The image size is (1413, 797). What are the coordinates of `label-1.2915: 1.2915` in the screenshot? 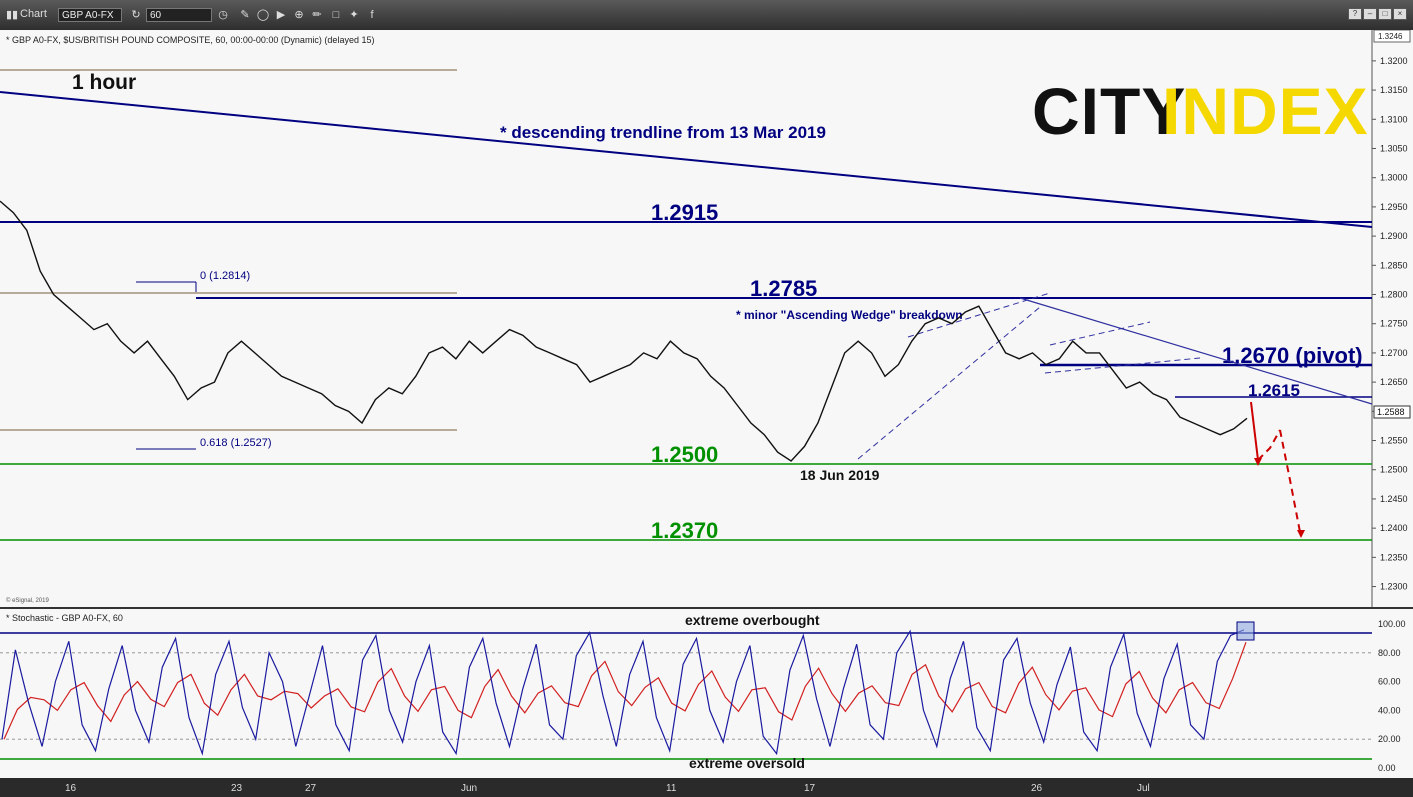 It's located at (684, 212).